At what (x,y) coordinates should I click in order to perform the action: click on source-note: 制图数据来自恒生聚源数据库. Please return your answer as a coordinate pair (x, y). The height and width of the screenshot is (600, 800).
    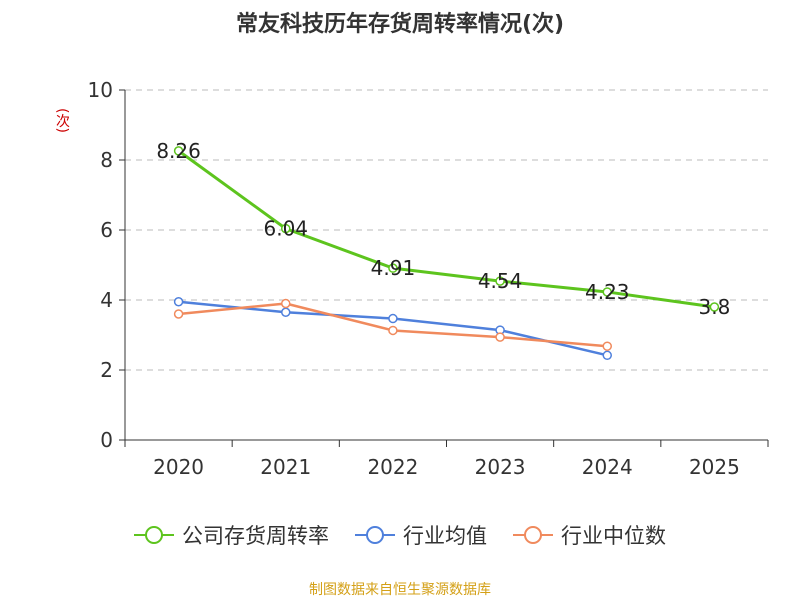
    Looking at the image, I should click on (400, 590).